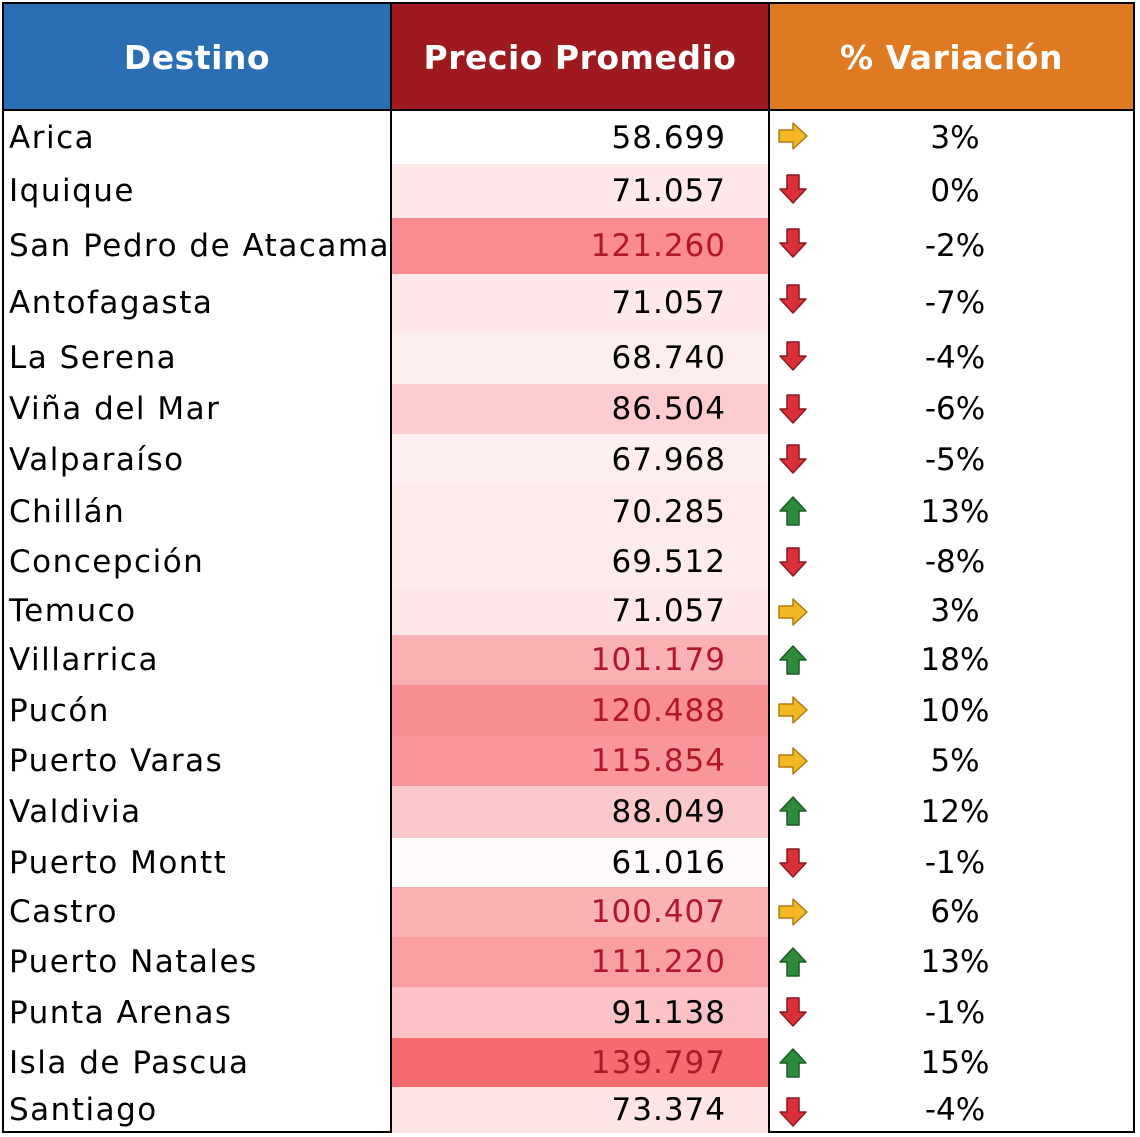 This screenshot has width=1140, height=1137. Describe the element at coordinates (198, 962) in the screenshot. I see `destino-cell: Puerto Natales` at that location.